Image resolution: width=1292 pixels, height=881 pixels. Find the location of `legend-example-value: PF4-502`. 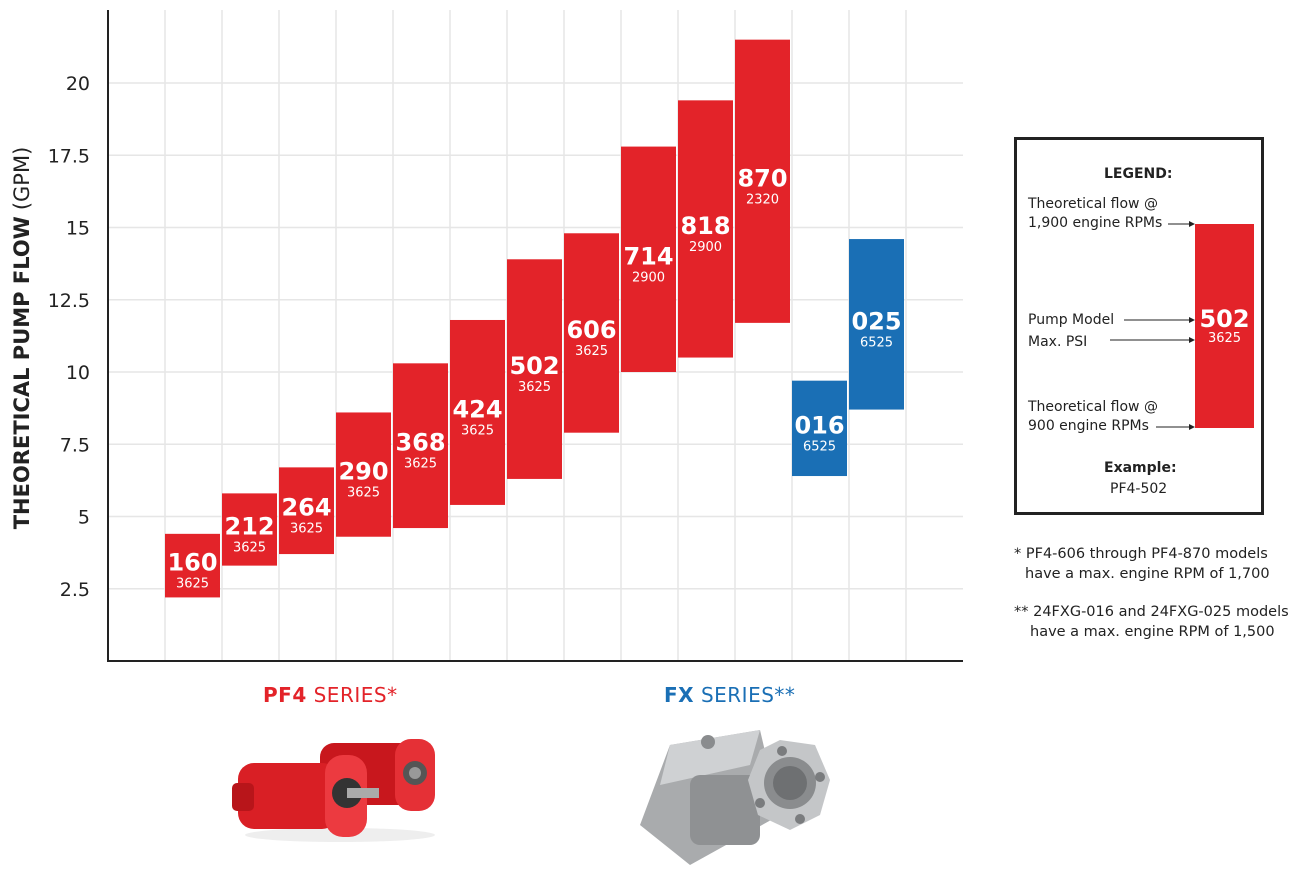

legend-example-value: PF4-502 is located at coordinates (1139, 489).